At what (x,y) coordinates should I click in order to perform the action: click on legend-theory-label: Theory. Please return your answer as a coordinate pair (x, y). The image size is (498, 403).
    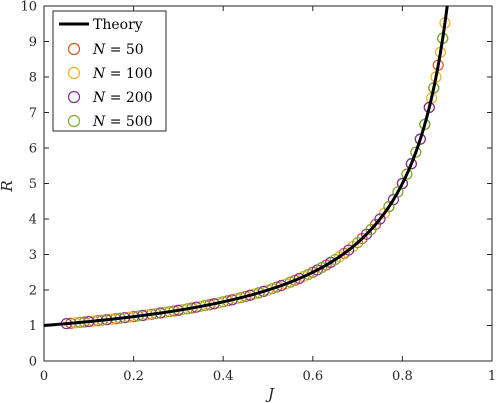
    Looking at the image, I should click on (118, 25).